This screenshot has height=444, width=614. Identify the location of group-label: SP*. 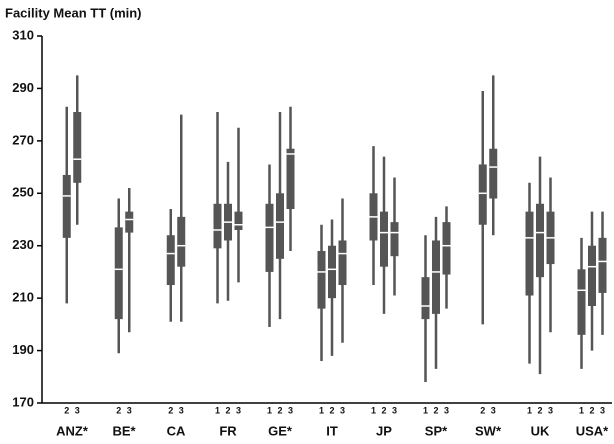
(436, 430).